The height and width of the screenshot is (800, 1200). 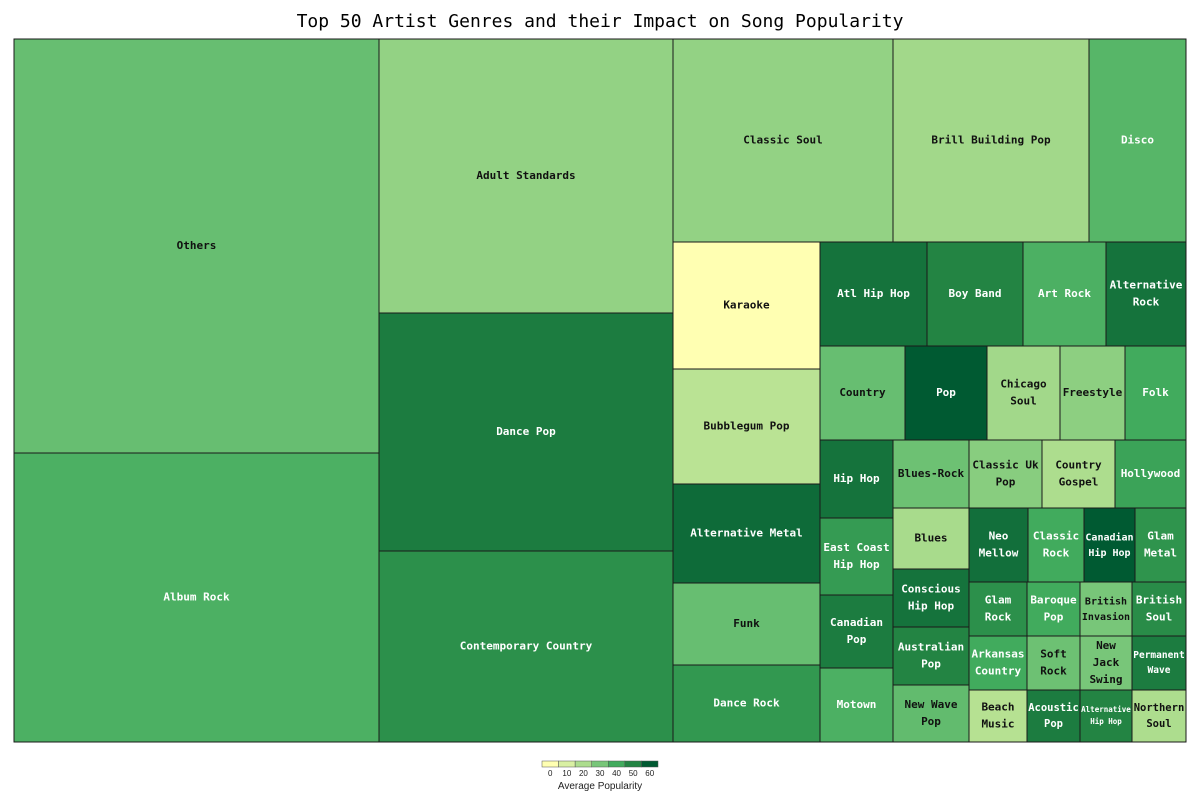 I want to click on tile-classic-soul: Classic Soul, so click(x=783, y=140).